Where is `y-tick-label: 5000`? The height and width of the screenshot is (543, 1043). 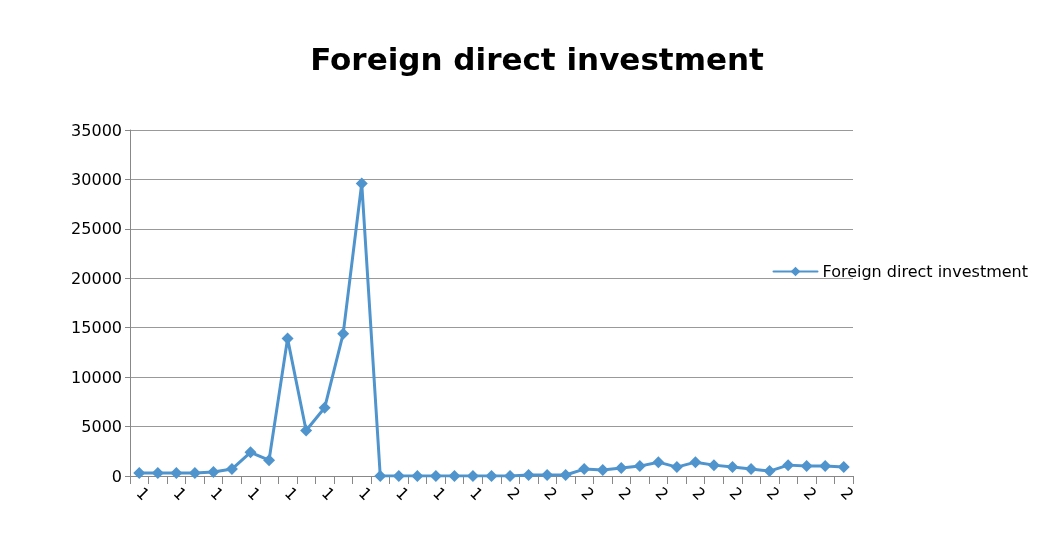 y-tick-label: 5000 is located at coordinates (101, 427).